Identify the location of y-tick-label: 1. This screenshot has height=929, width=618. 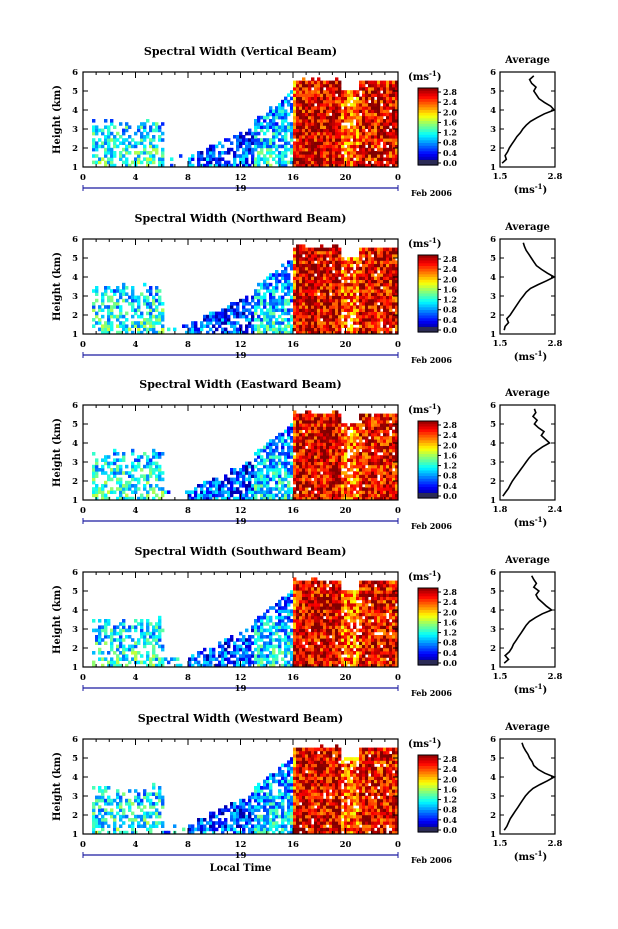
(75, 335).